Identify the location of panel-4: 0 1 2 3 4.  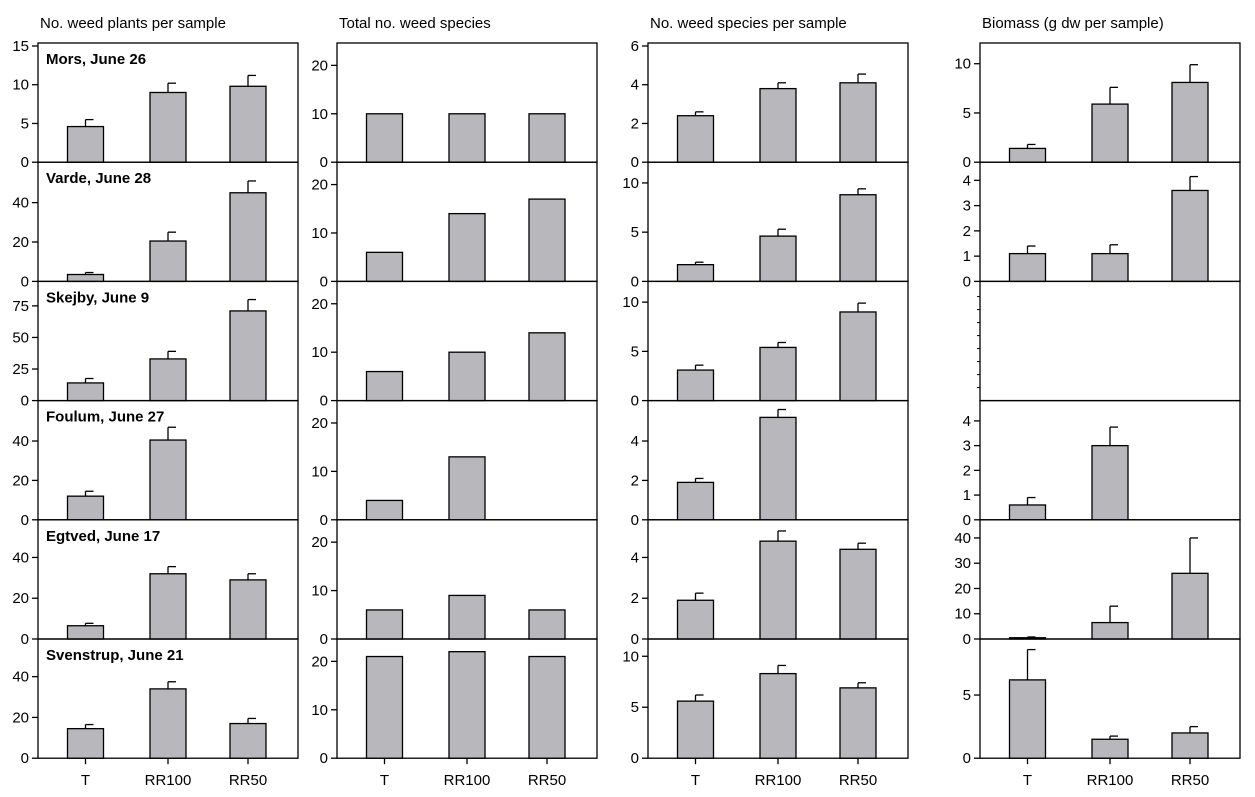
(1102, 464).